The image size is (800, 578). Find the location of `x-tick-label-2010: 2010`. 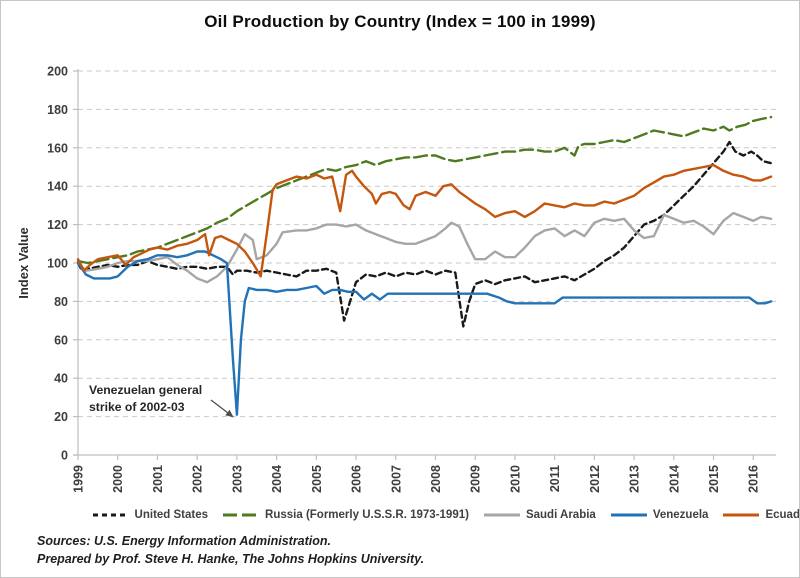

x-tick-label-2010: 2010 is located at coordinates (515, 479).